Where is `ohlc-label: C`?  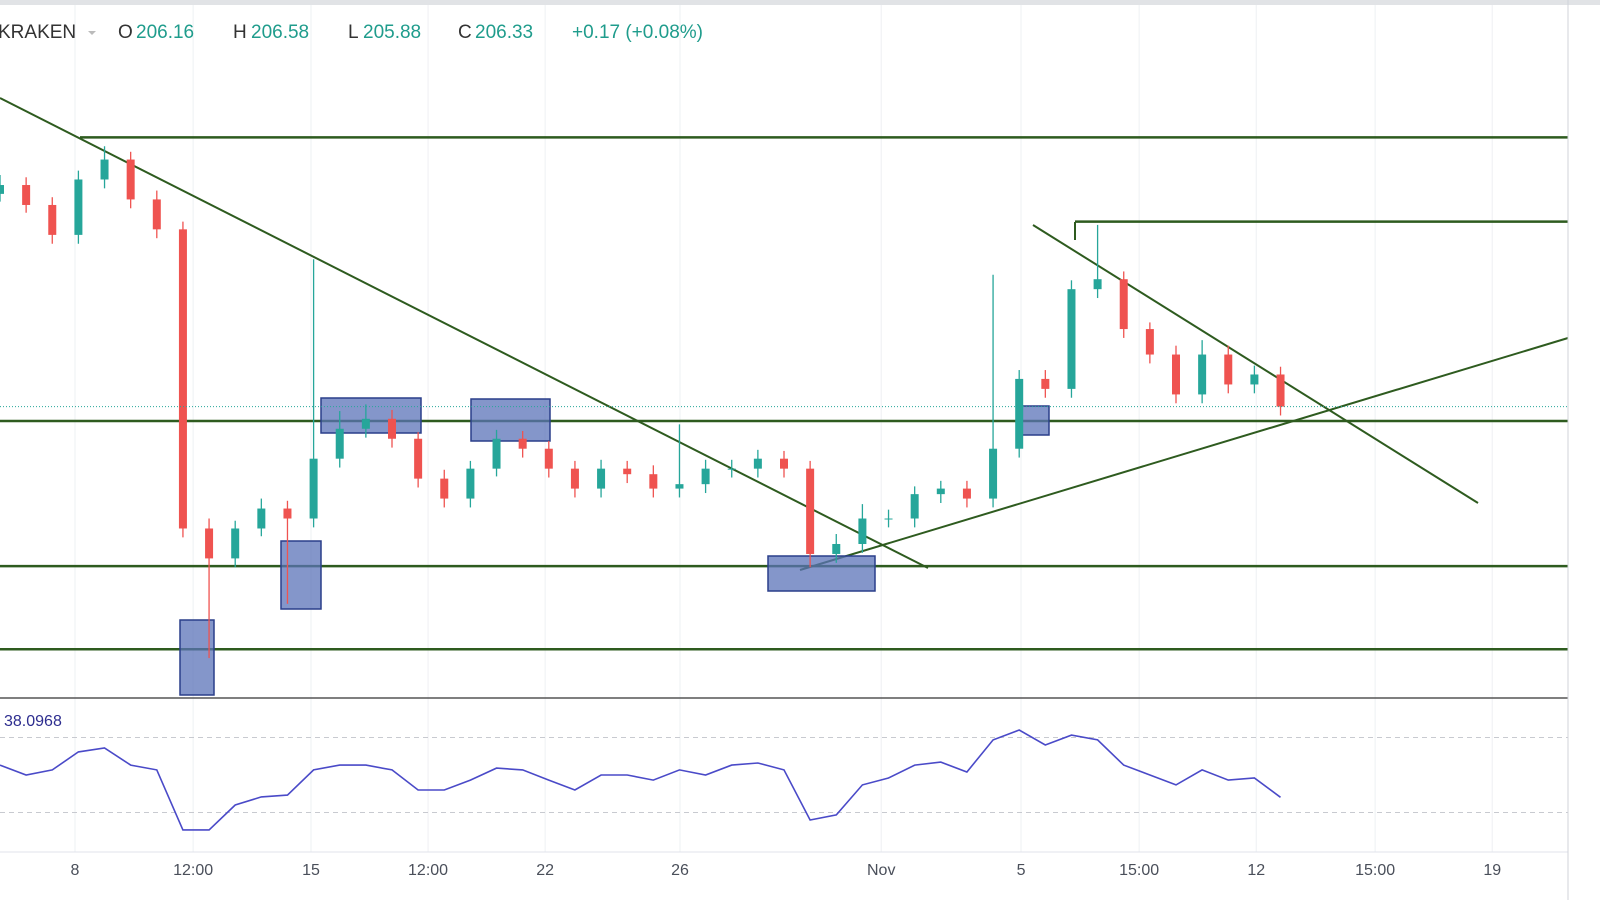
ohlc-label: C is located at coordinates (465, 32).